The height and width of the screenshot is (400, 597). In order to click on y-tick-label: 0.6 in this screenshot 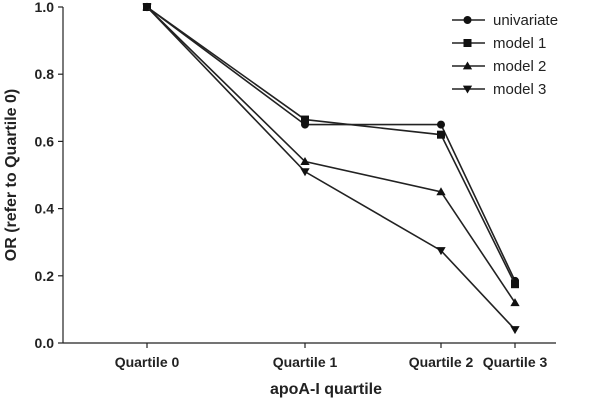, I will do `click(45, 141)`.